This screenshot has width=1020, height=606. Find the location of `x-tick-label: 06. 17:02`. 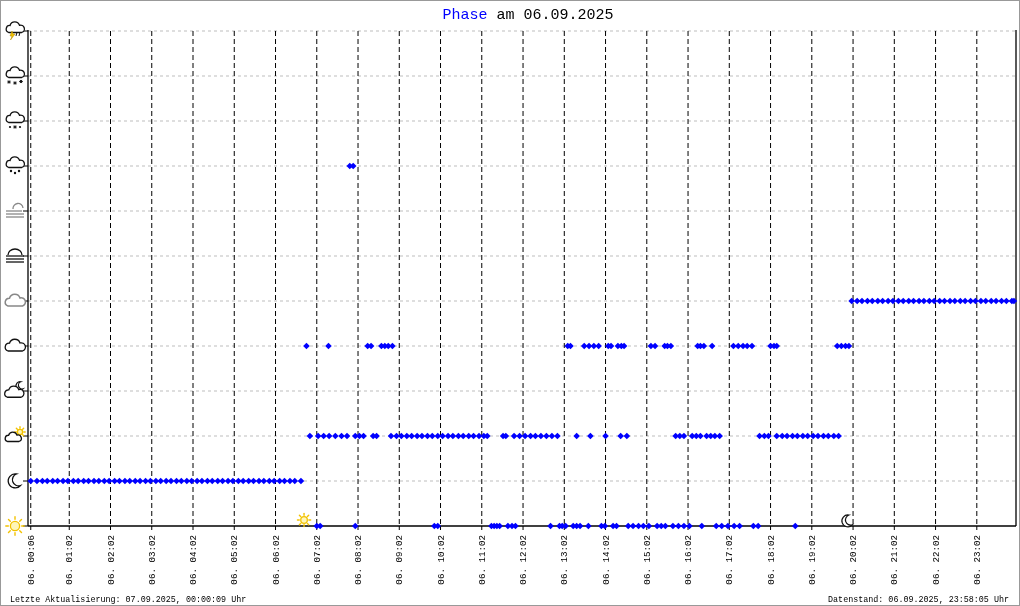

x-tick-label: 06. 17:02 is located at coordinates (729, 560).